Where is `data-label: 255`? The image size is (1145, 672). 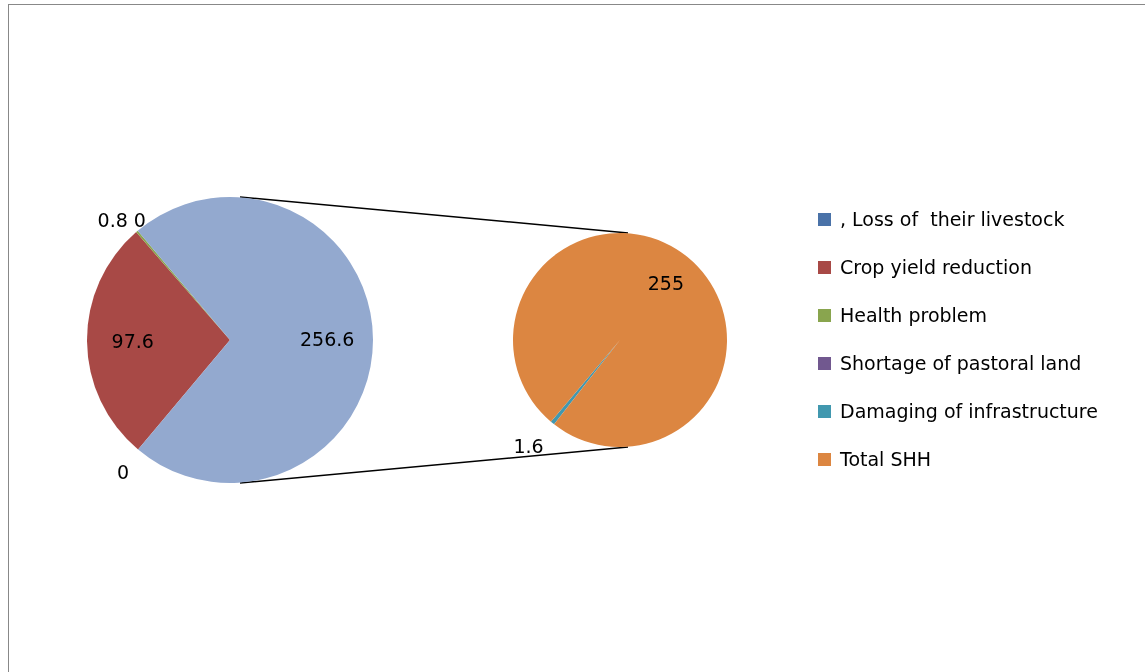 data-label: 255 is located at coordinates (666, 283).